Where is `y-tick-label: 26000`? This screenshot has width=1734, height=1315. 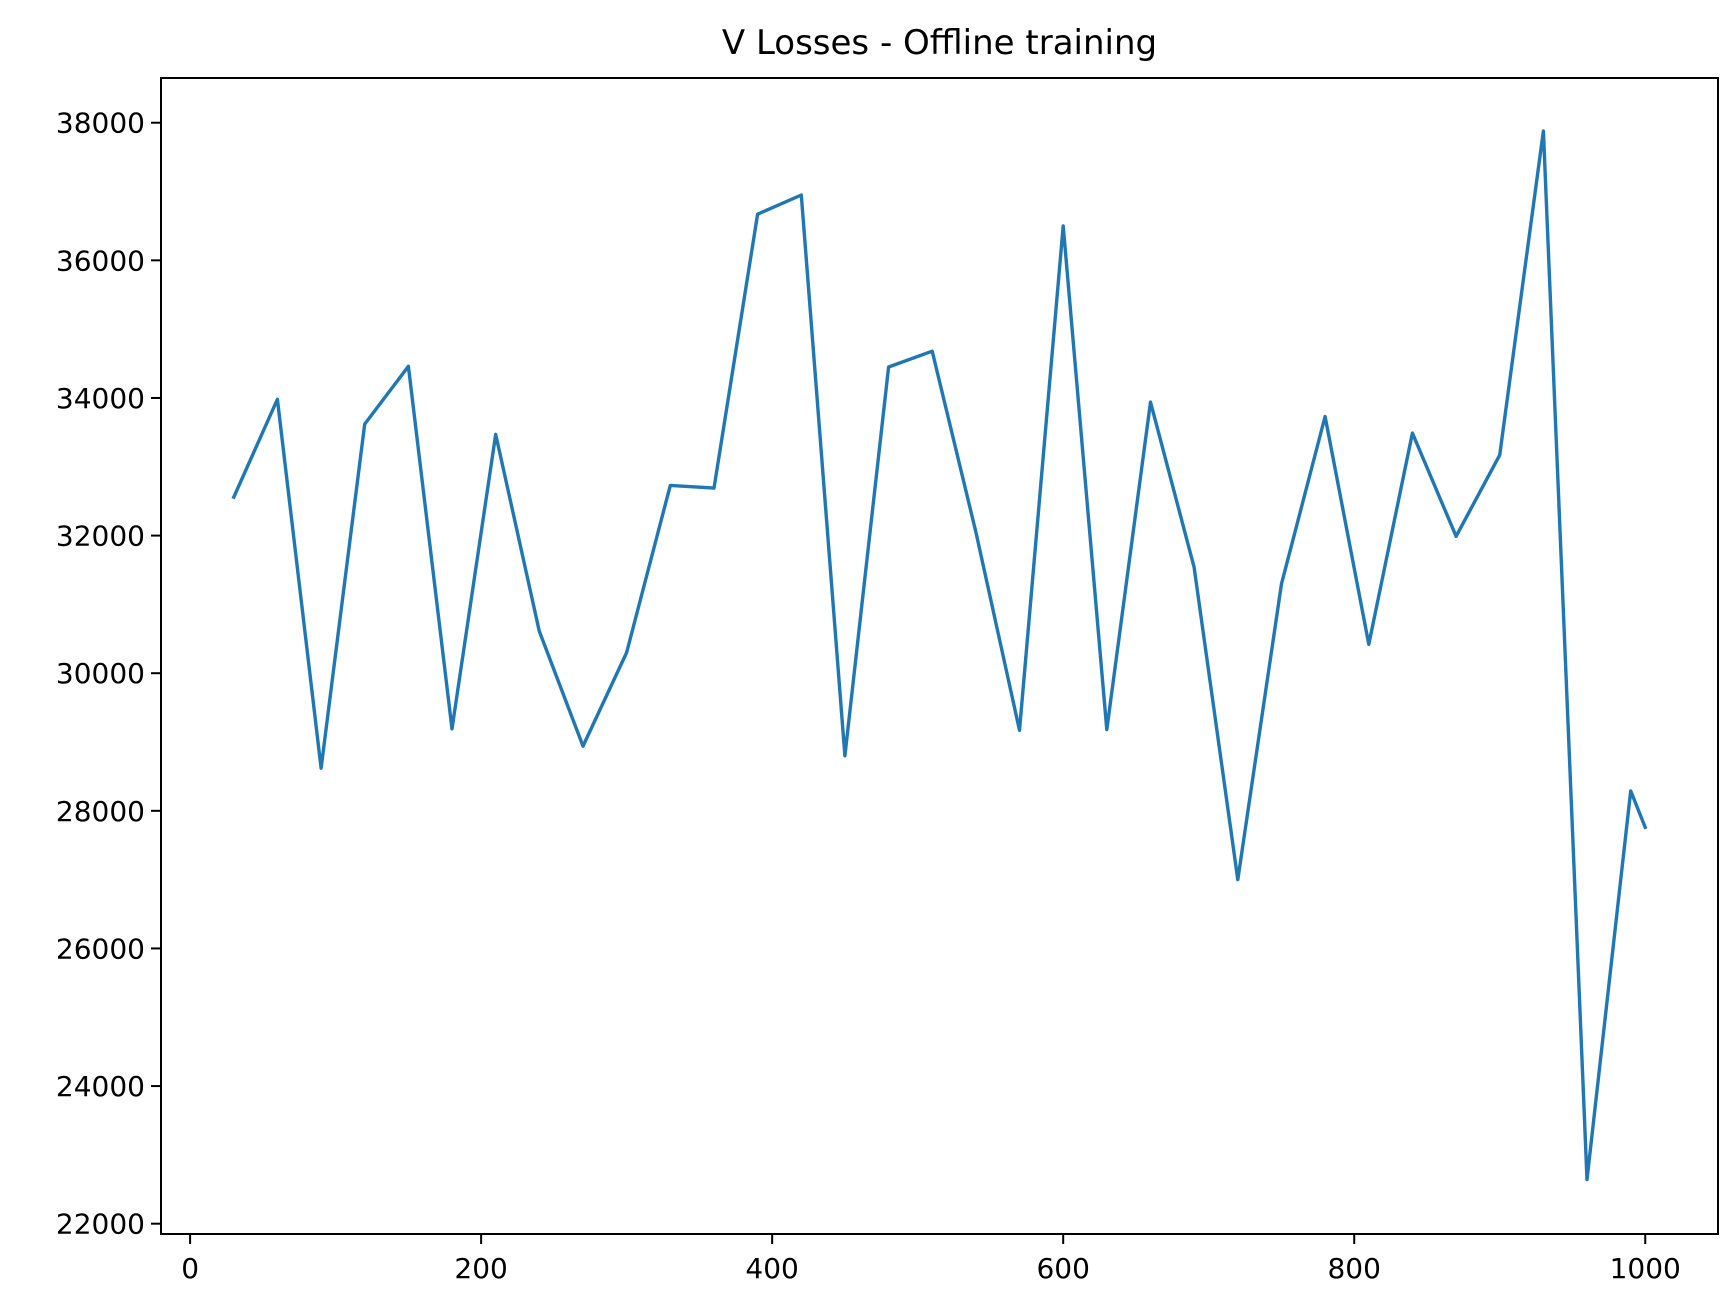 y-tick-label: 26000 is located at coordinates (100, 948).